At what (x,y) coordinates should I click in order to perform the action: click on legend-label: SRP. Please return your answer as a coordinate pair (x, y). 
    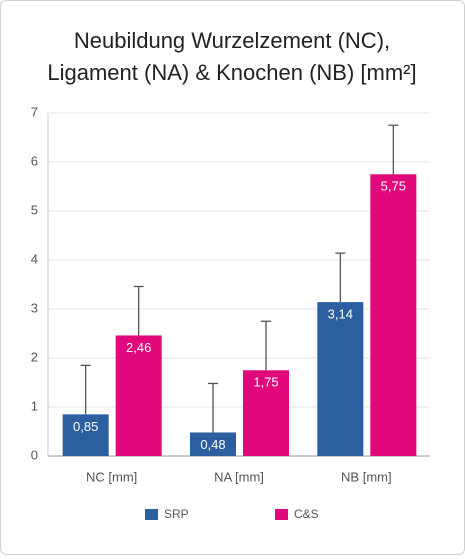
    Looking at the image, I should click on (176, 514).